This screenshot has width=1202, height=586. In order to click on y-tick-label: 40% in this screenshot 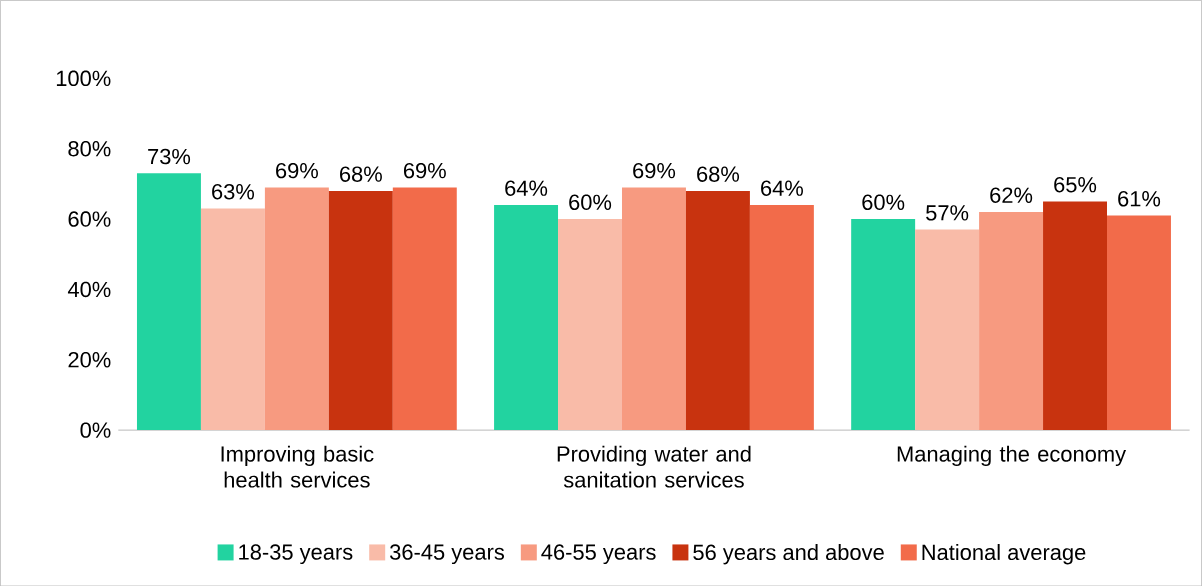, I will do `click(89, 289)`.